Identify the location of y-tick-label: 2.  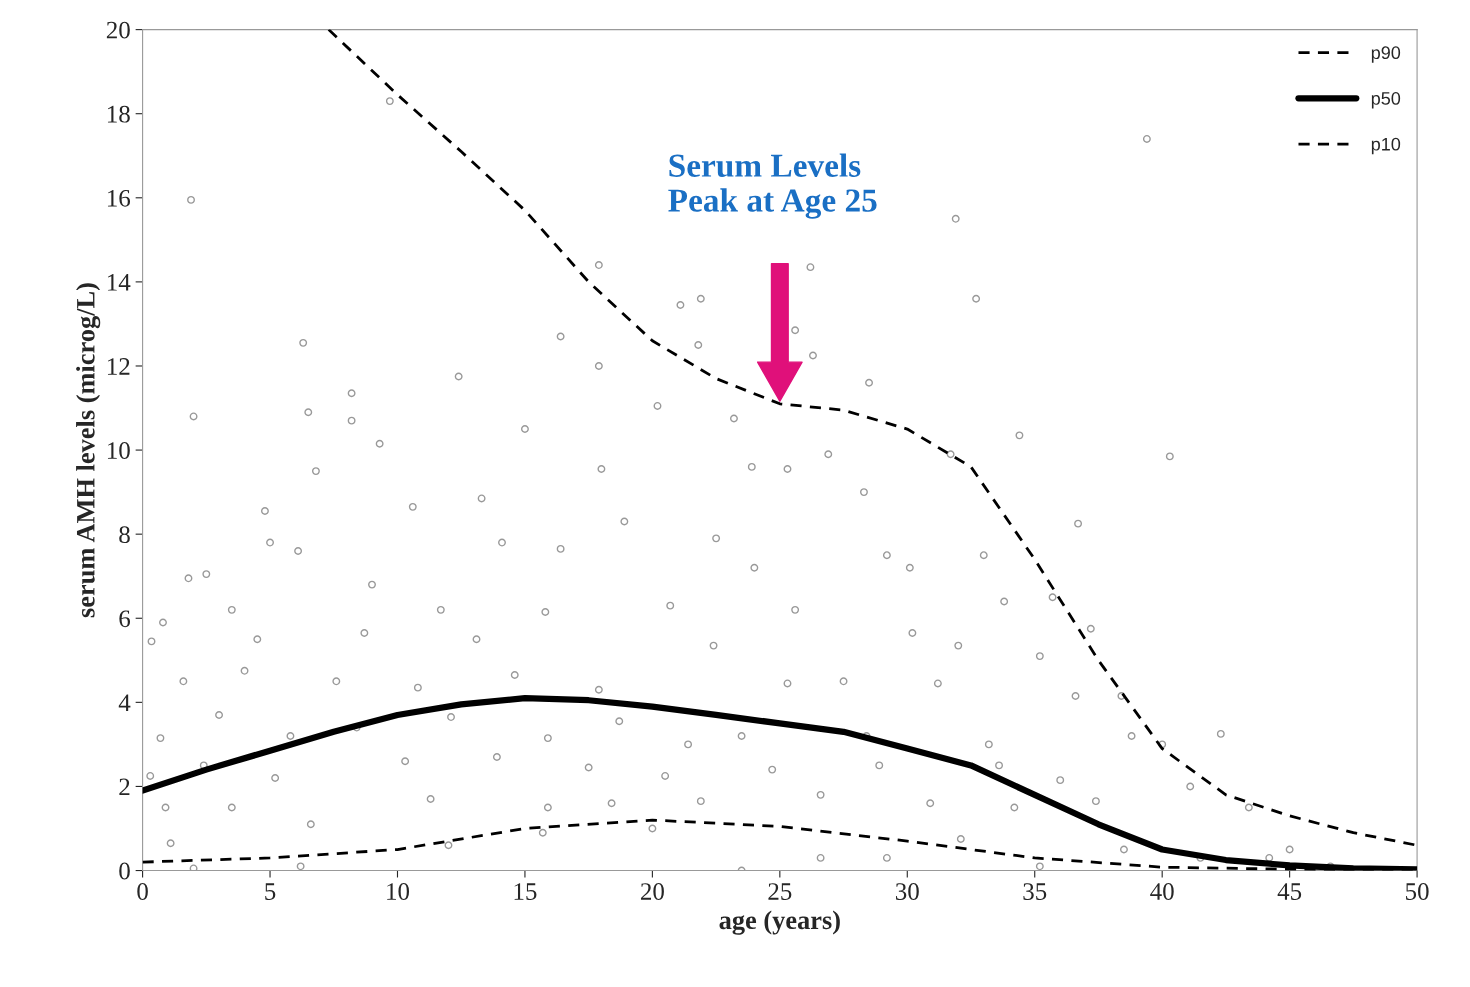
(124, 787).